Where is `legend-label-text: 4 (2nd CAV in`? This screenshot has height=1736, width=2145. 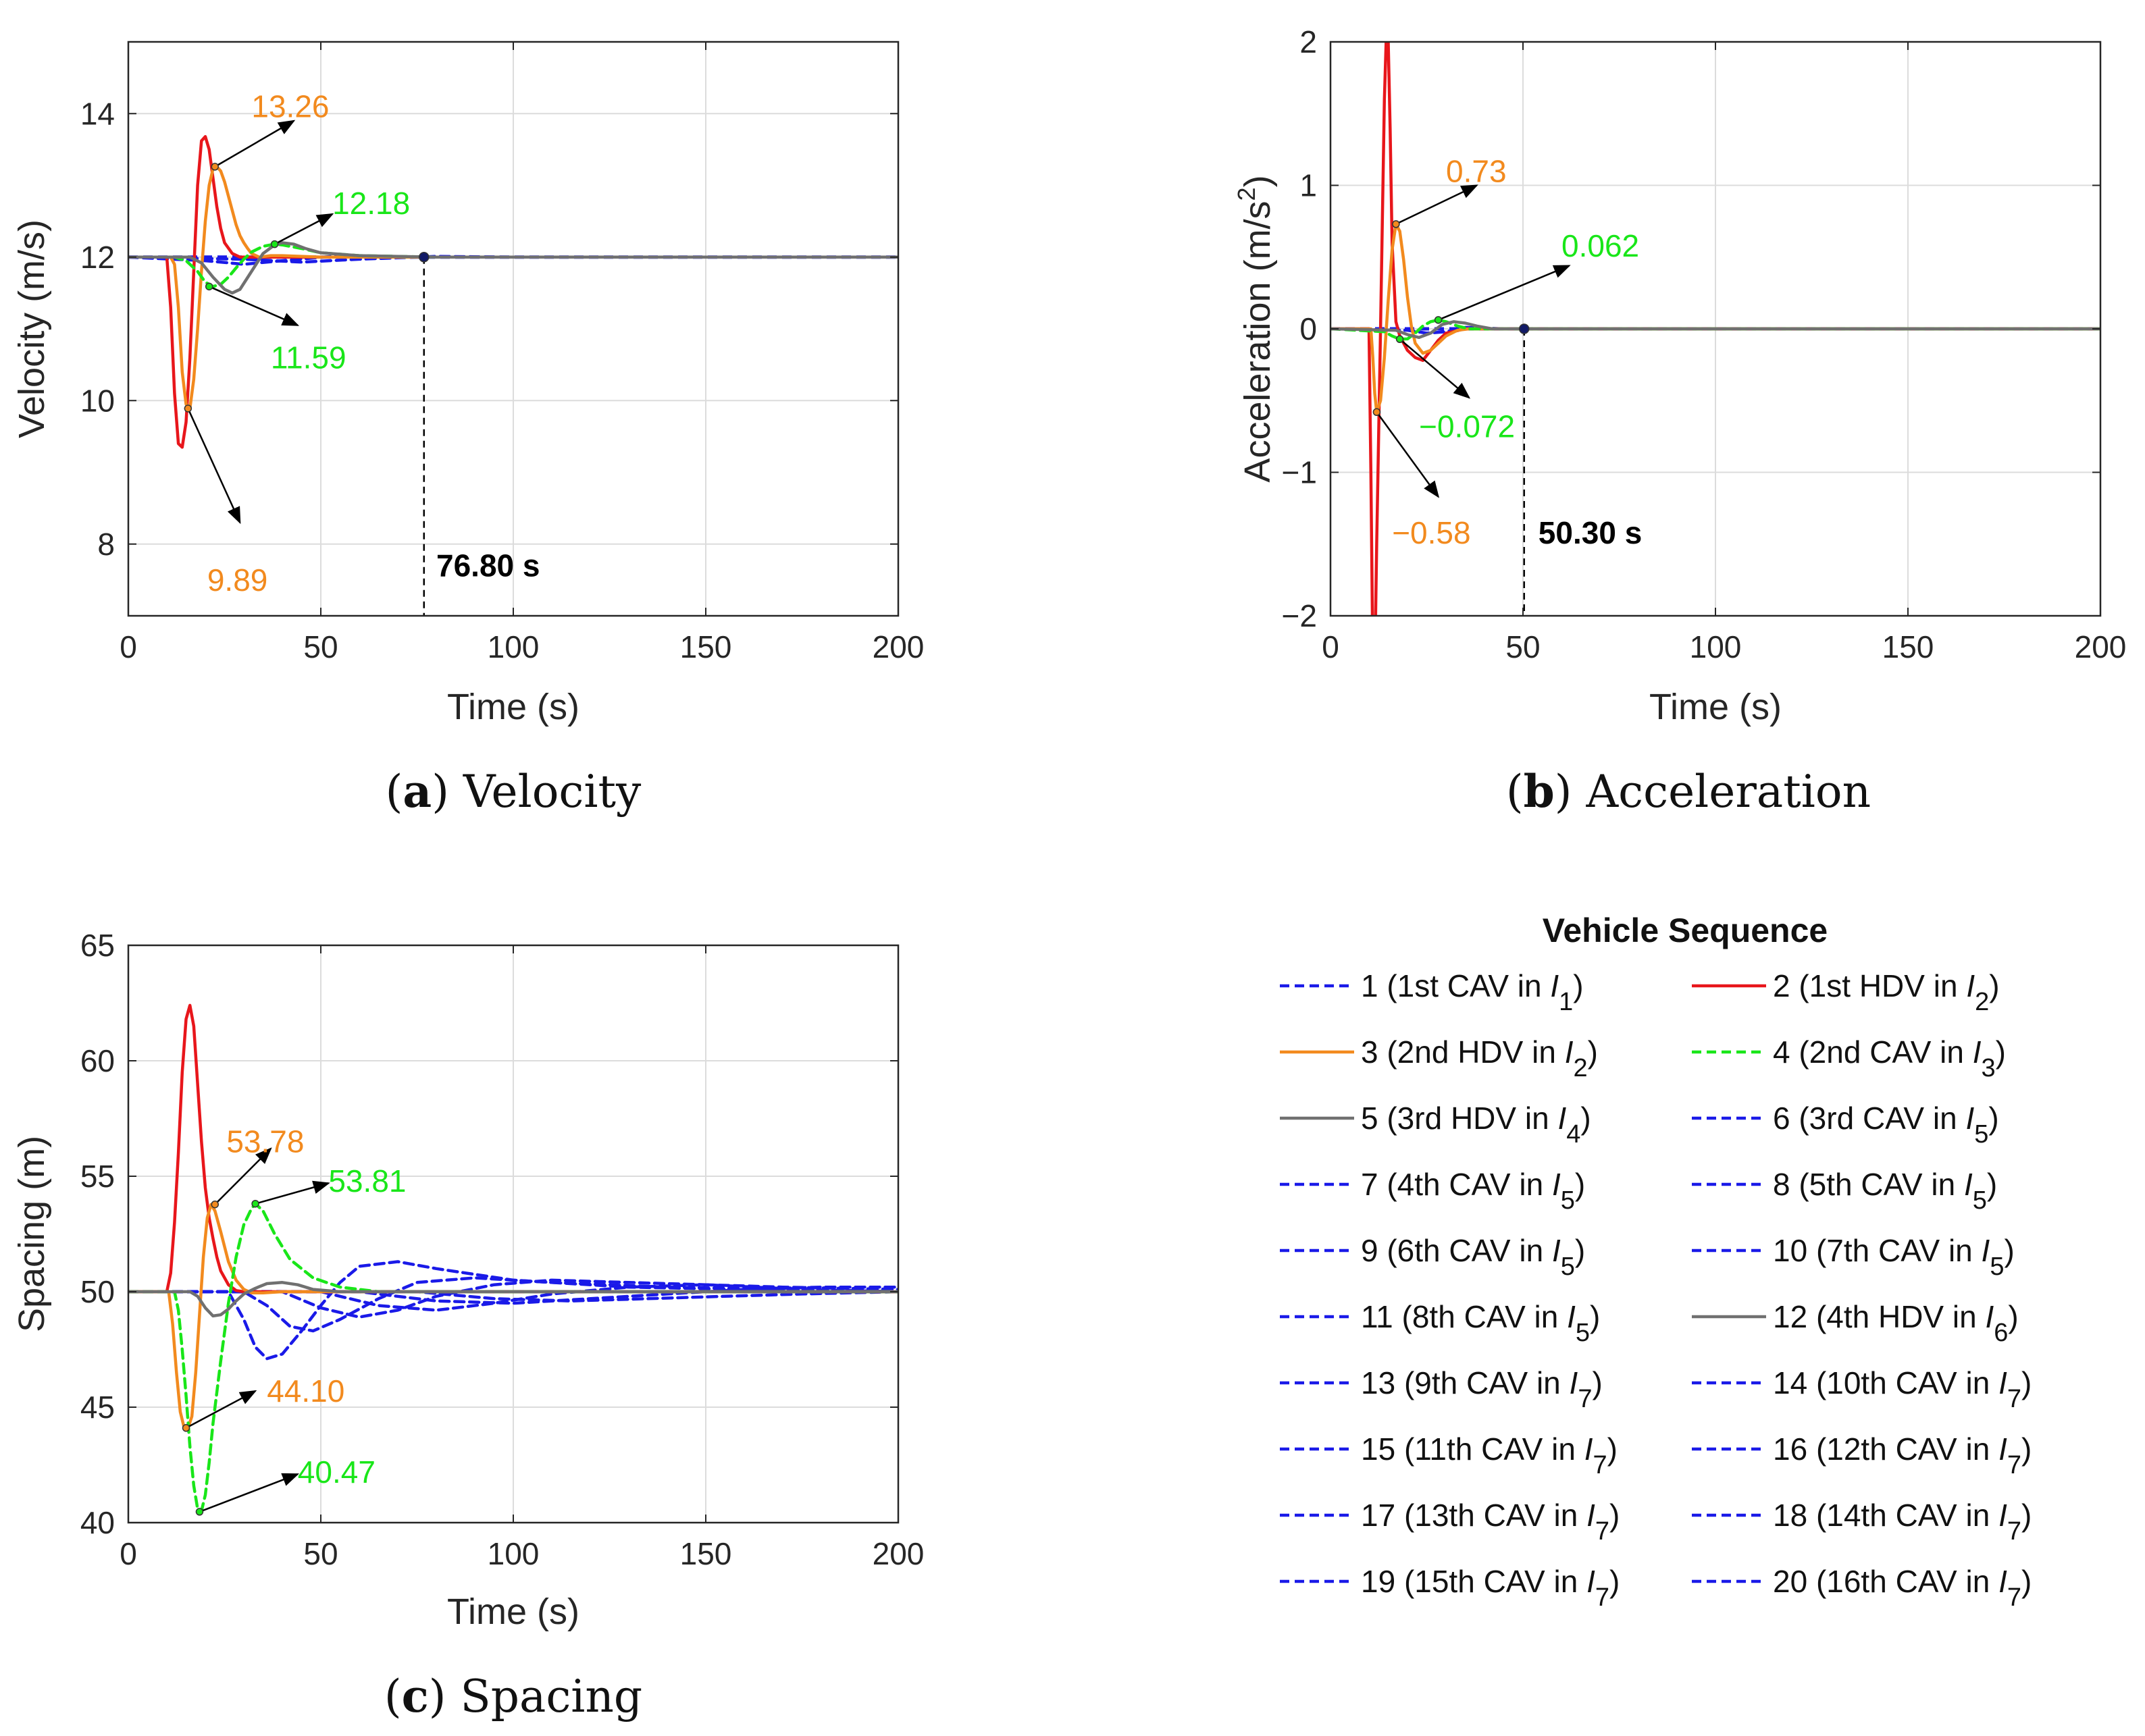 legend-label-text: 4 (2nd CAV in is located at coordinates (1873, 1052).